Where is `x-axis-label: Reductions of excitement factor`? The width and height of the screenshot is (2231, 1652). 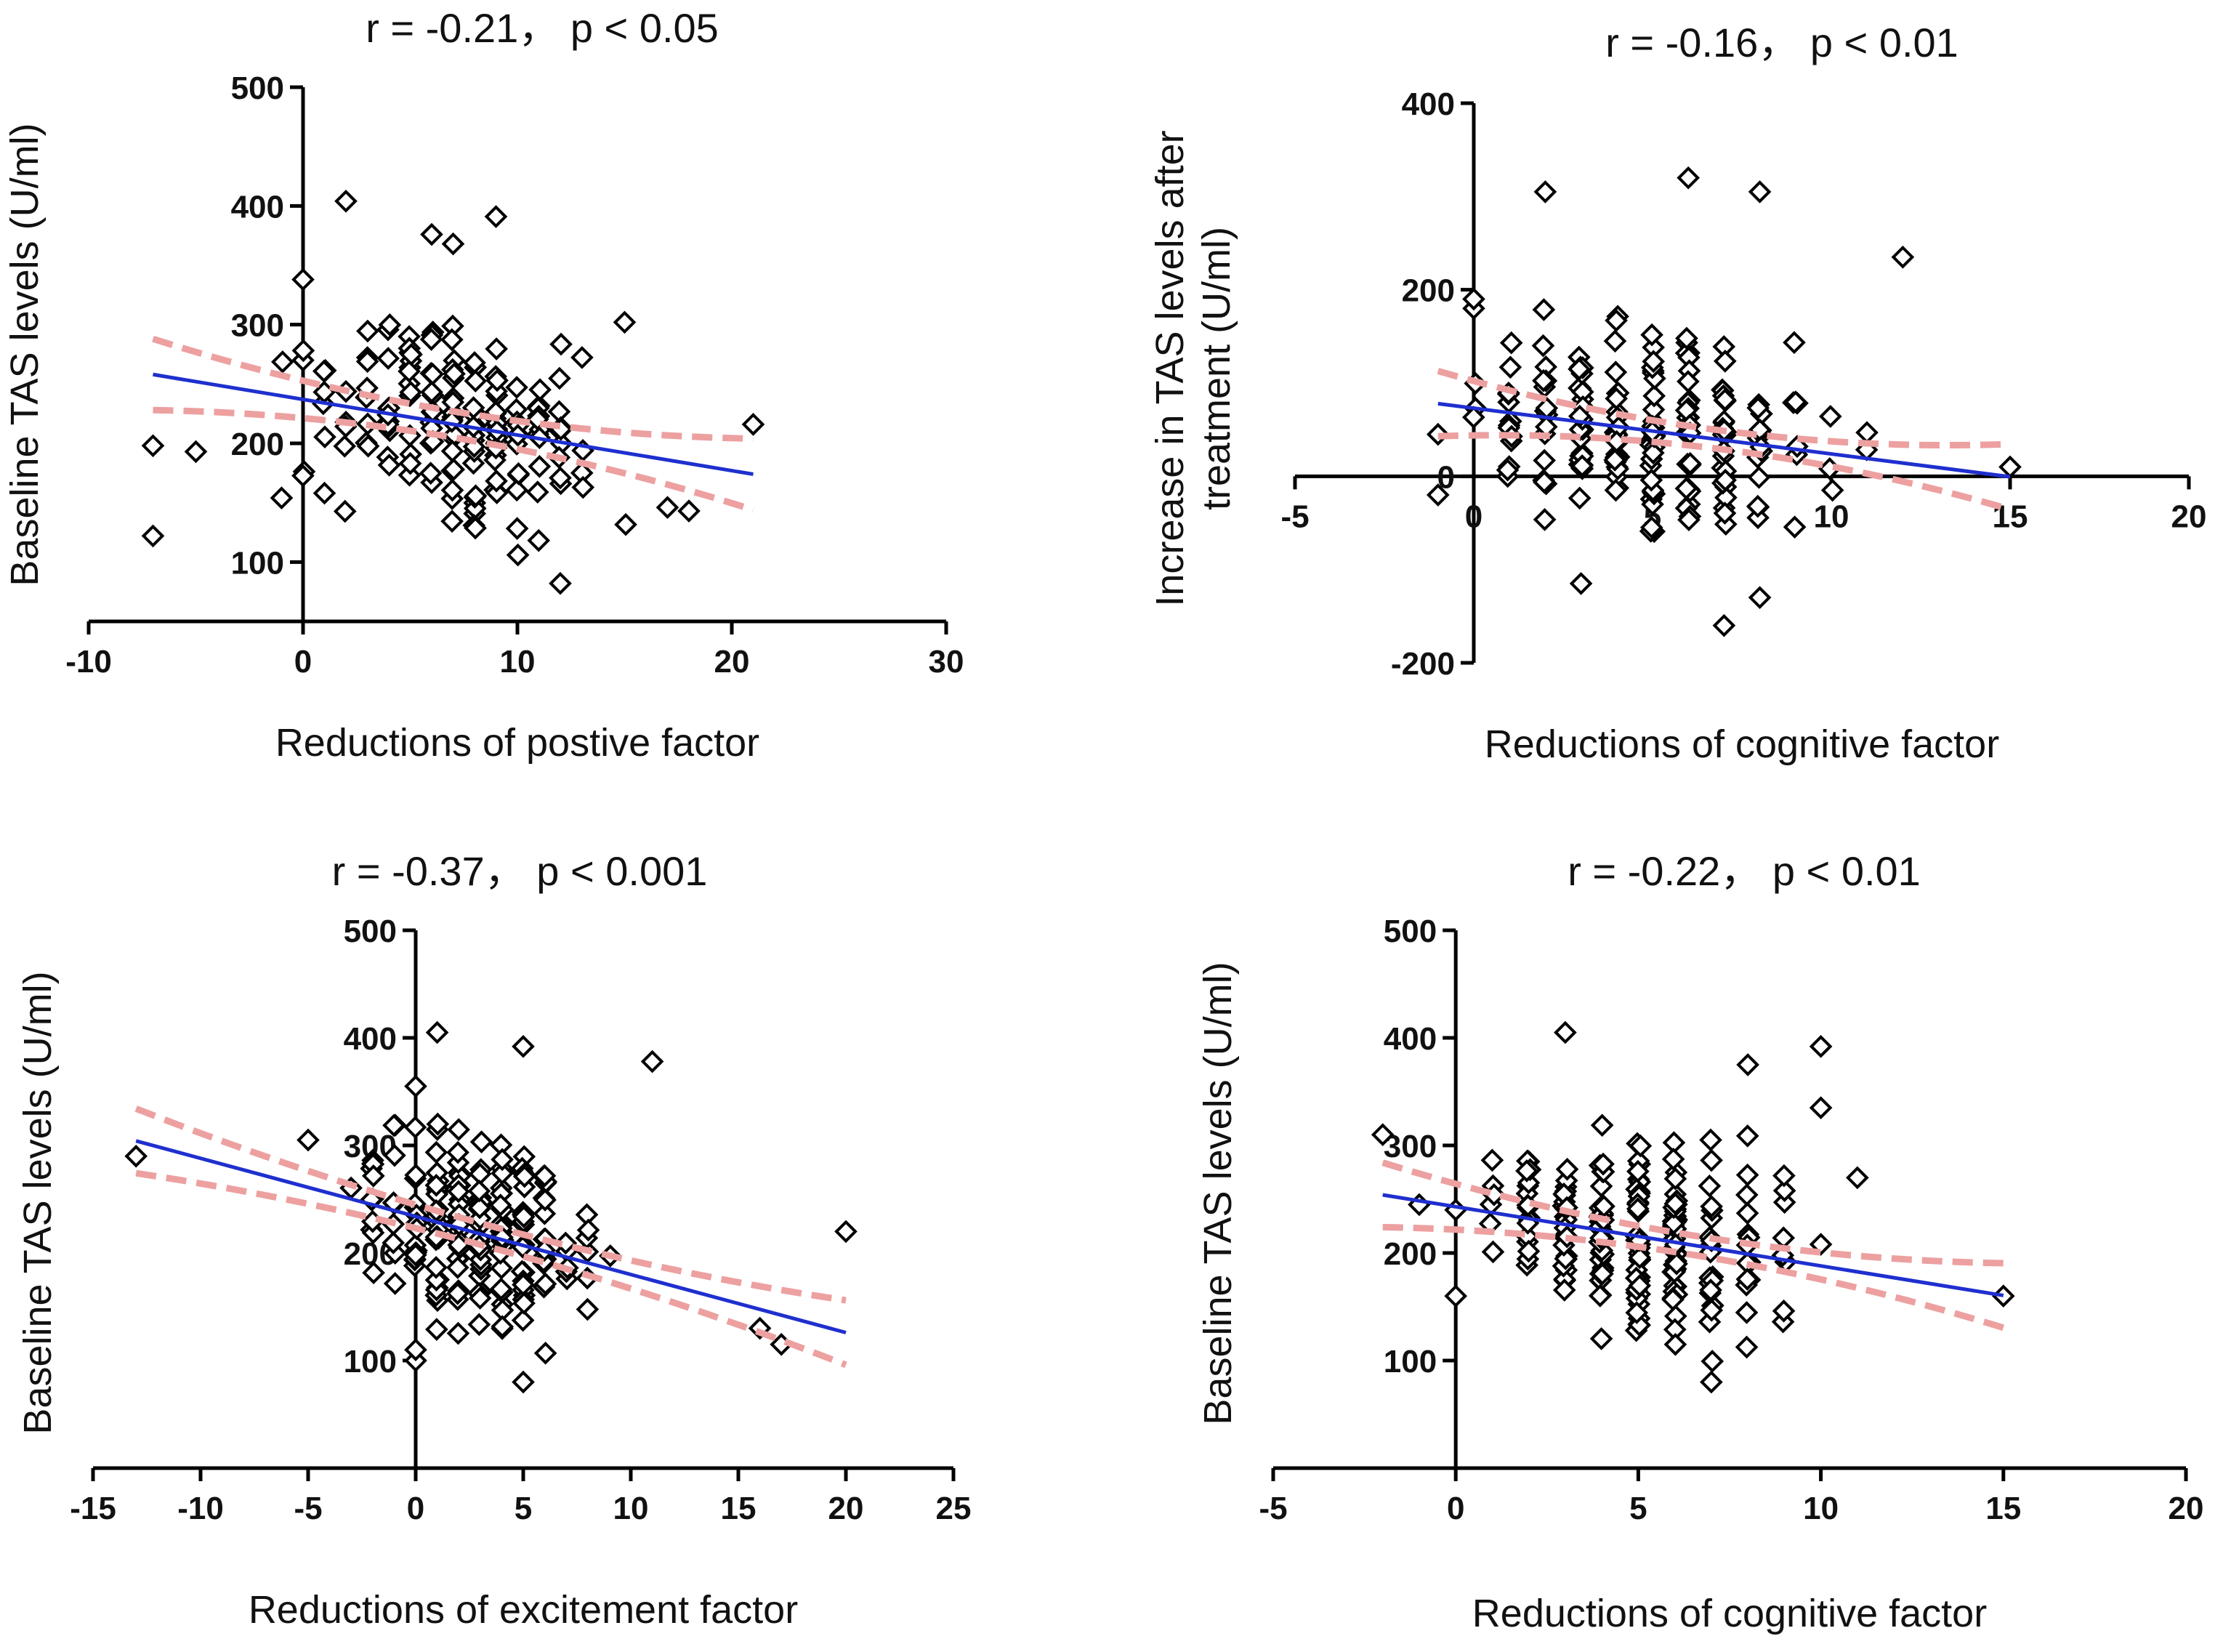
x-axis-label: Reductions of excitement factor is located at coordinates (523, 1610).